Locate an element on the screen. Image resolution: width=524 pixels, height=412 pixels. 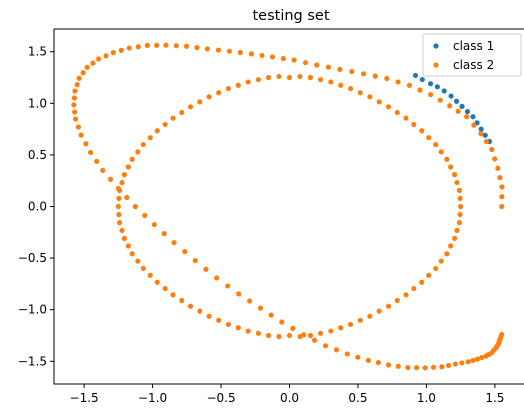
x-tick-label: 1.5 is located at coordinates (494, 398).